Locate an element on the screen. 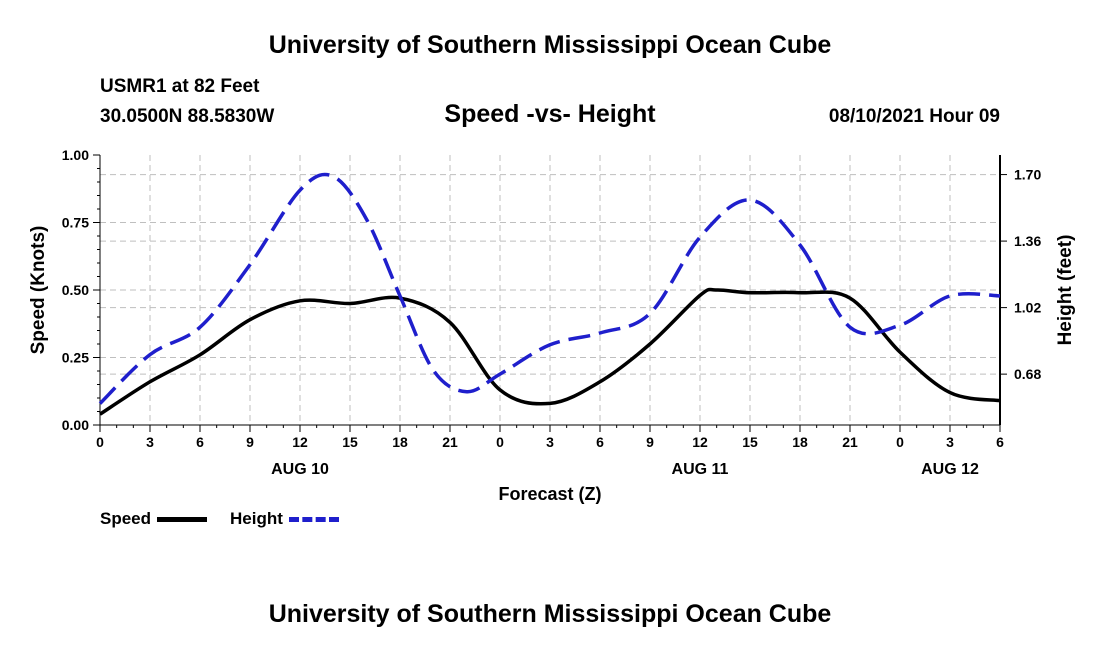 The image size is (1100, 650). y2-tick-label: 1.02 is located at coordinates (1027, 308).